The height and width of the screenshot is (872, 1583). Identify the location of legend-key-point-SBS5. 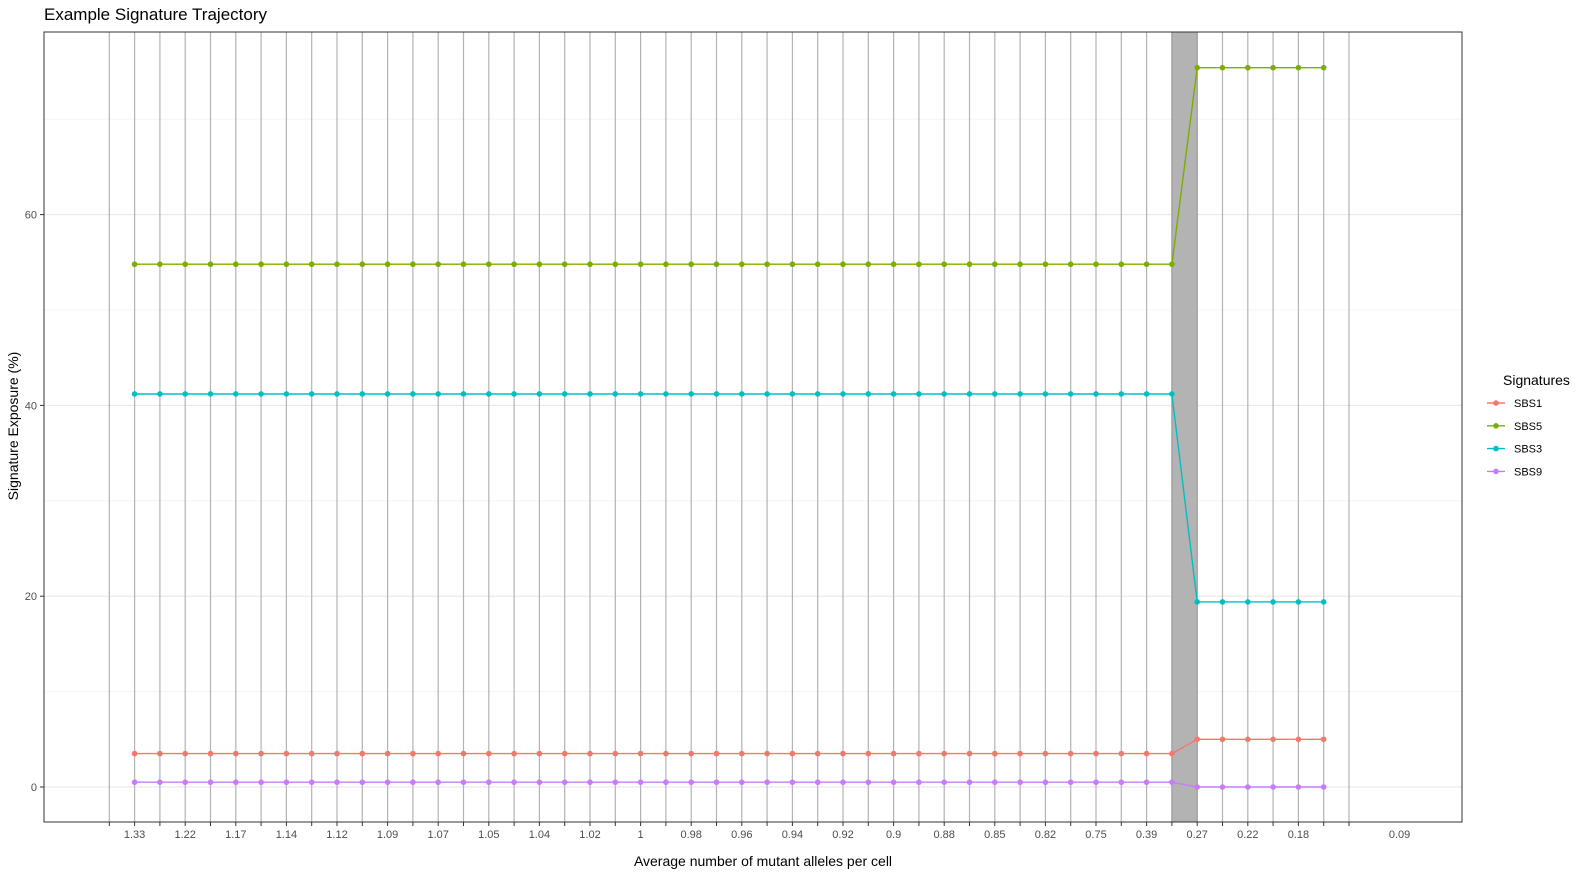
(1496, 426).